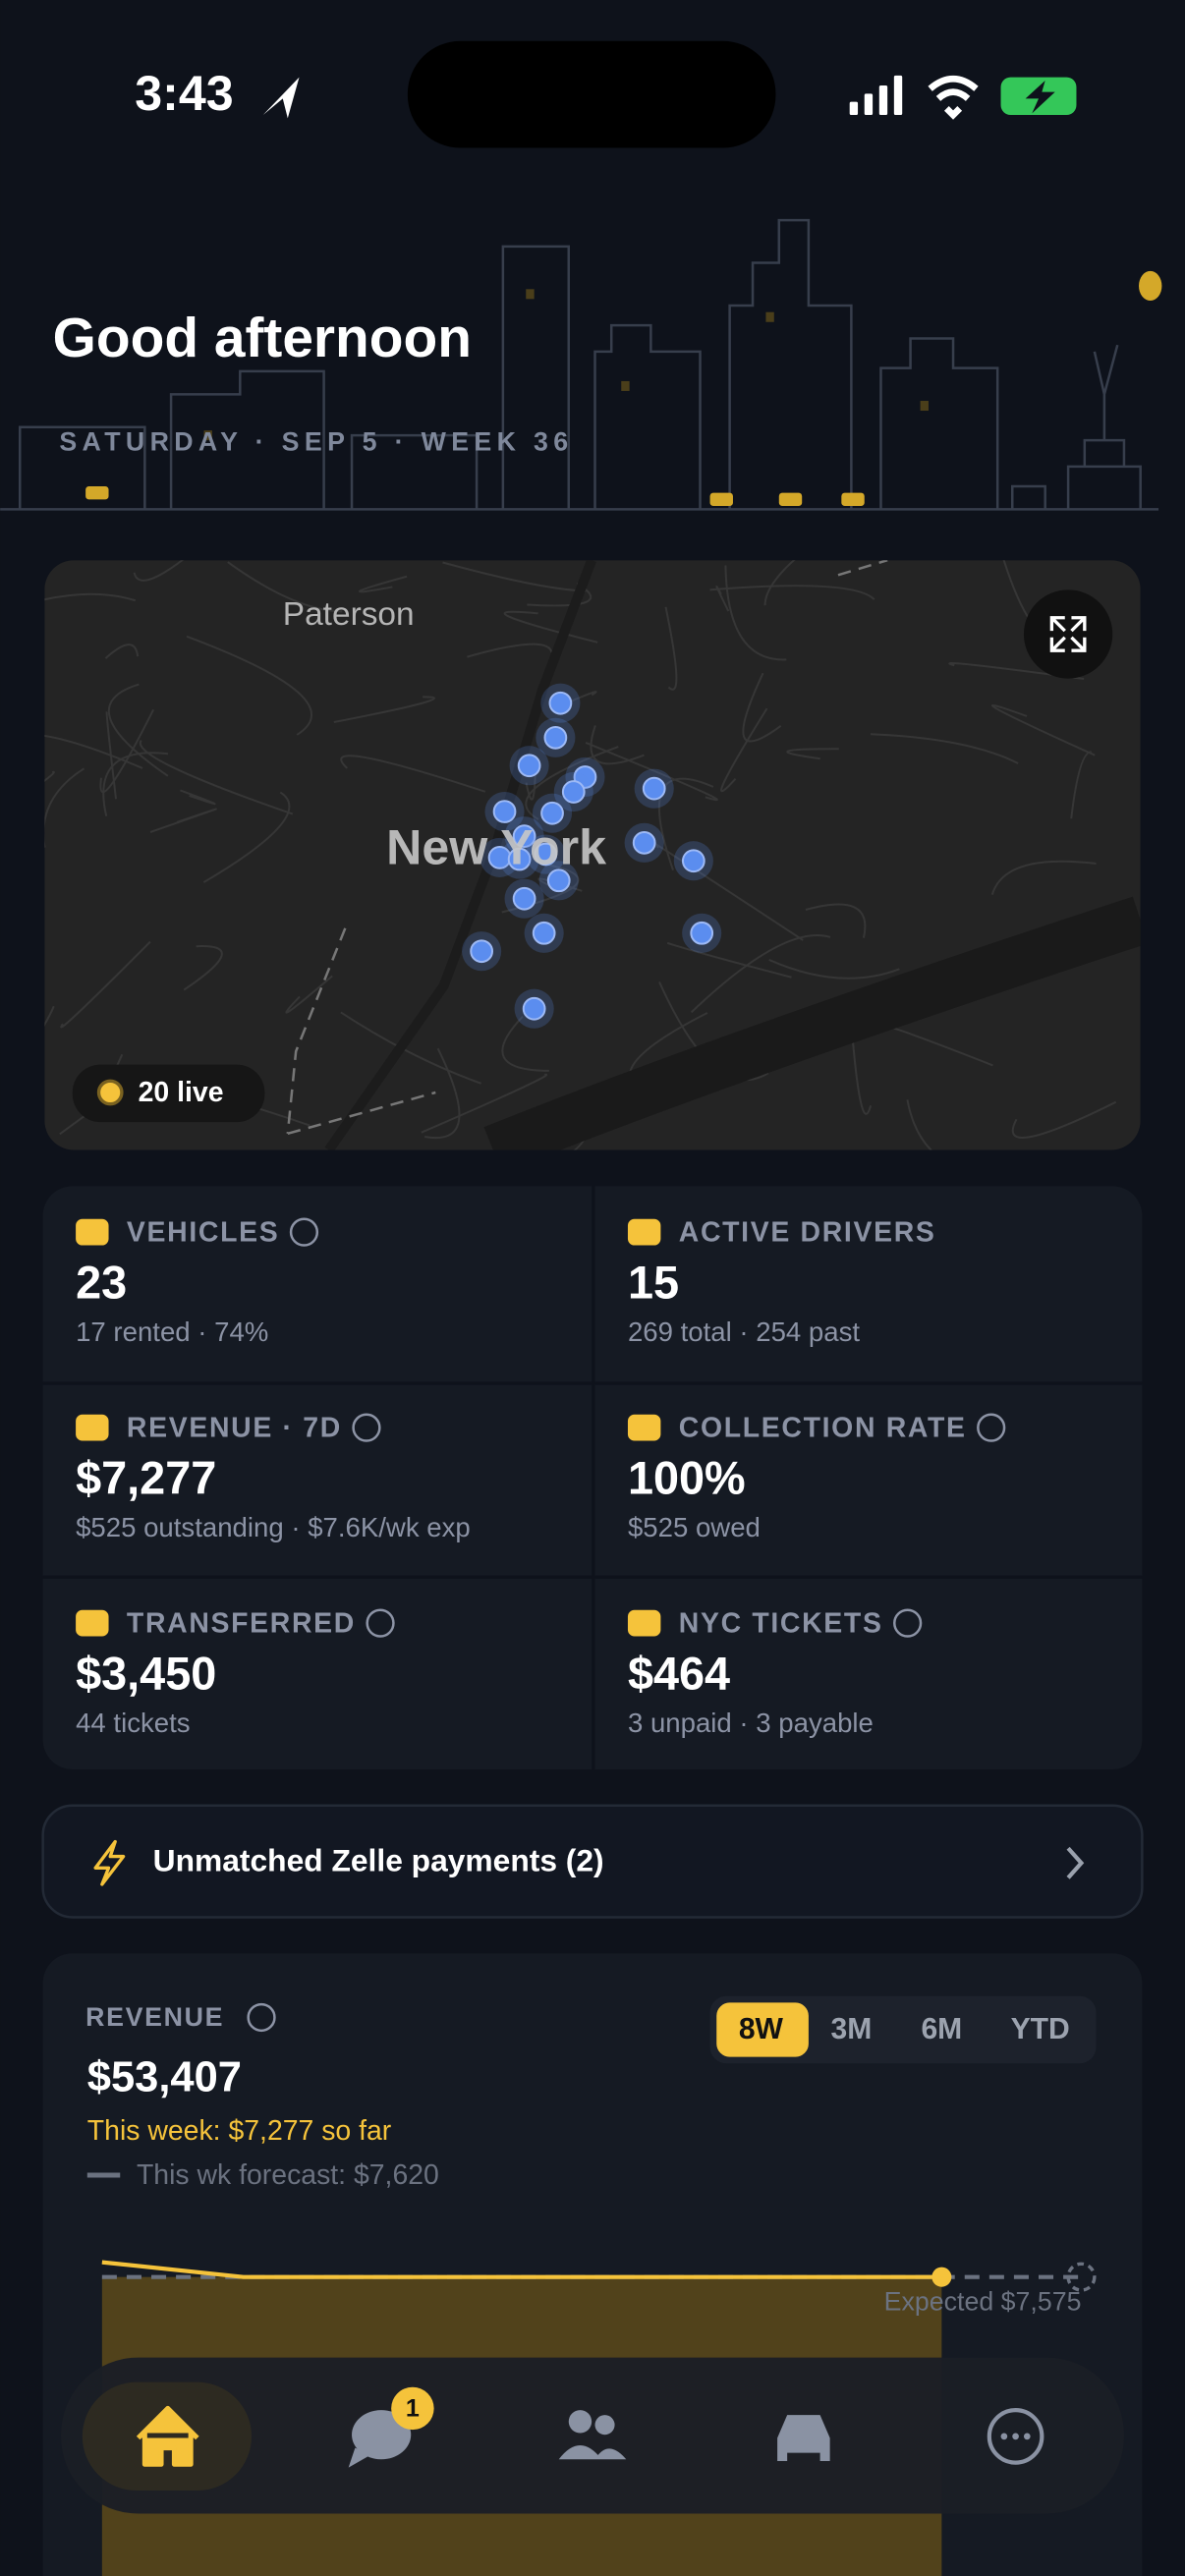  What do you see at coordinates (146, 1478) in the screenshot?
I see `stat-value: $7,277` at bounding box center [146, 1478].